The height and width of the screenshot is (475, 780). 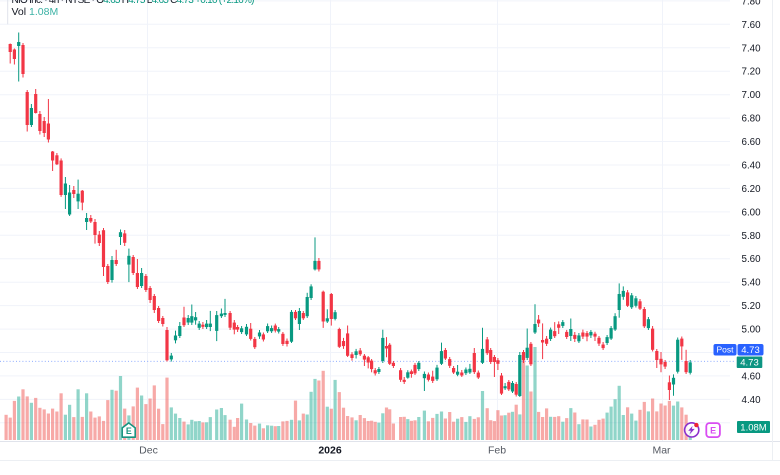 What do you see at coordinates (753, 427) in the screenshot?
I see `svg-text: 1.08M` at bounding box center [753, 427].